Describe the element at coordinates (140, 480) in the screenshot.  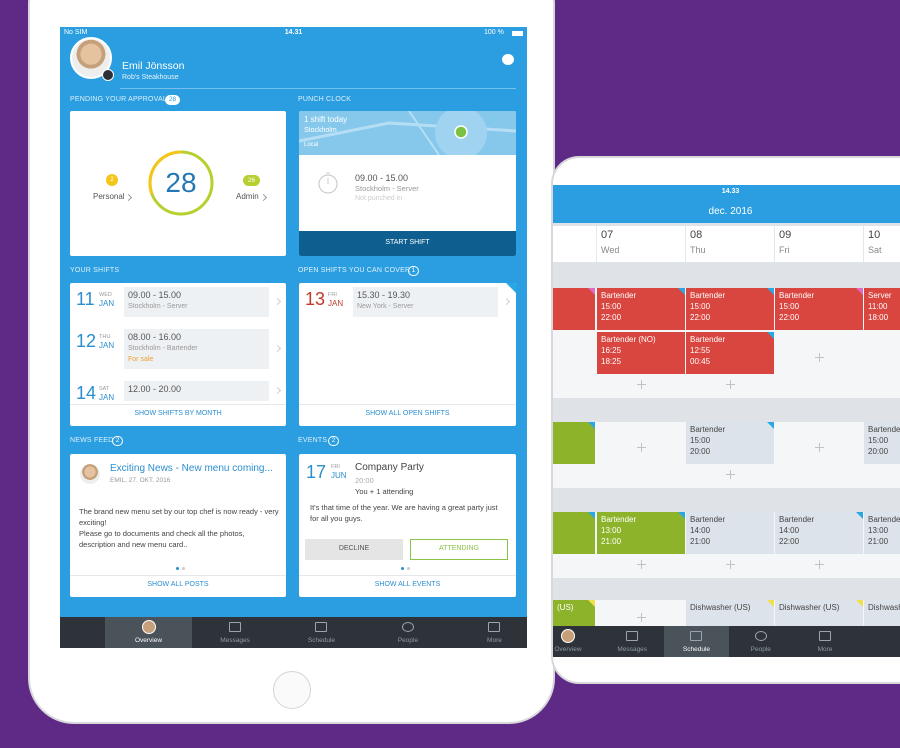
I see `post-meta: EMIL, 27. OKT. 2016` at that location.